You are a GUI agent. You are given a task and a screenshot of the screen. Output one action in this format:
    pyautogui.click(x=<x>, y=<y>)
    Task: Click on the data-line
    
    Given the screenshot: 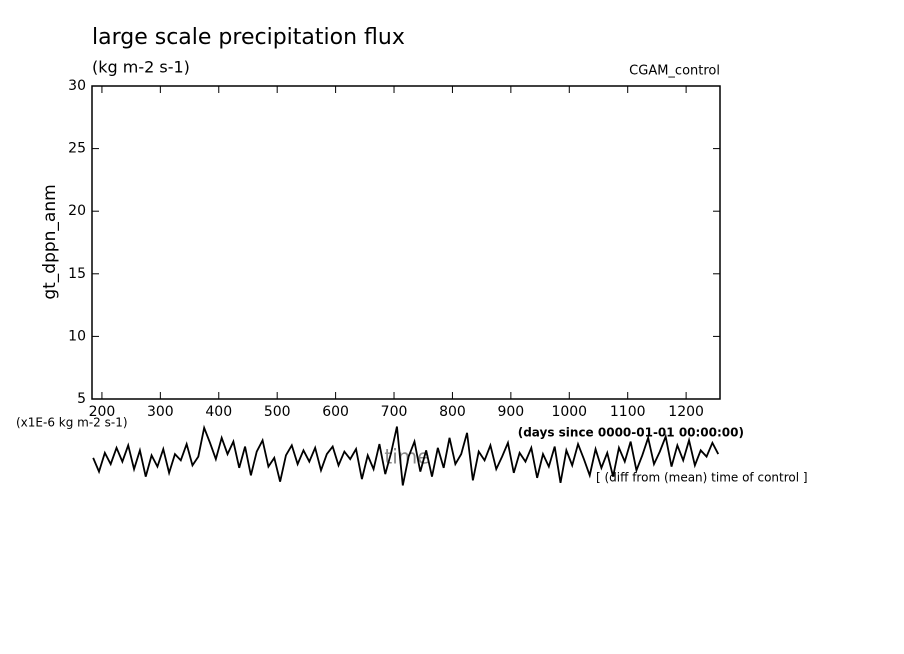 What is the action you would take?
    pyautogui.click(x=406, y=455)
    